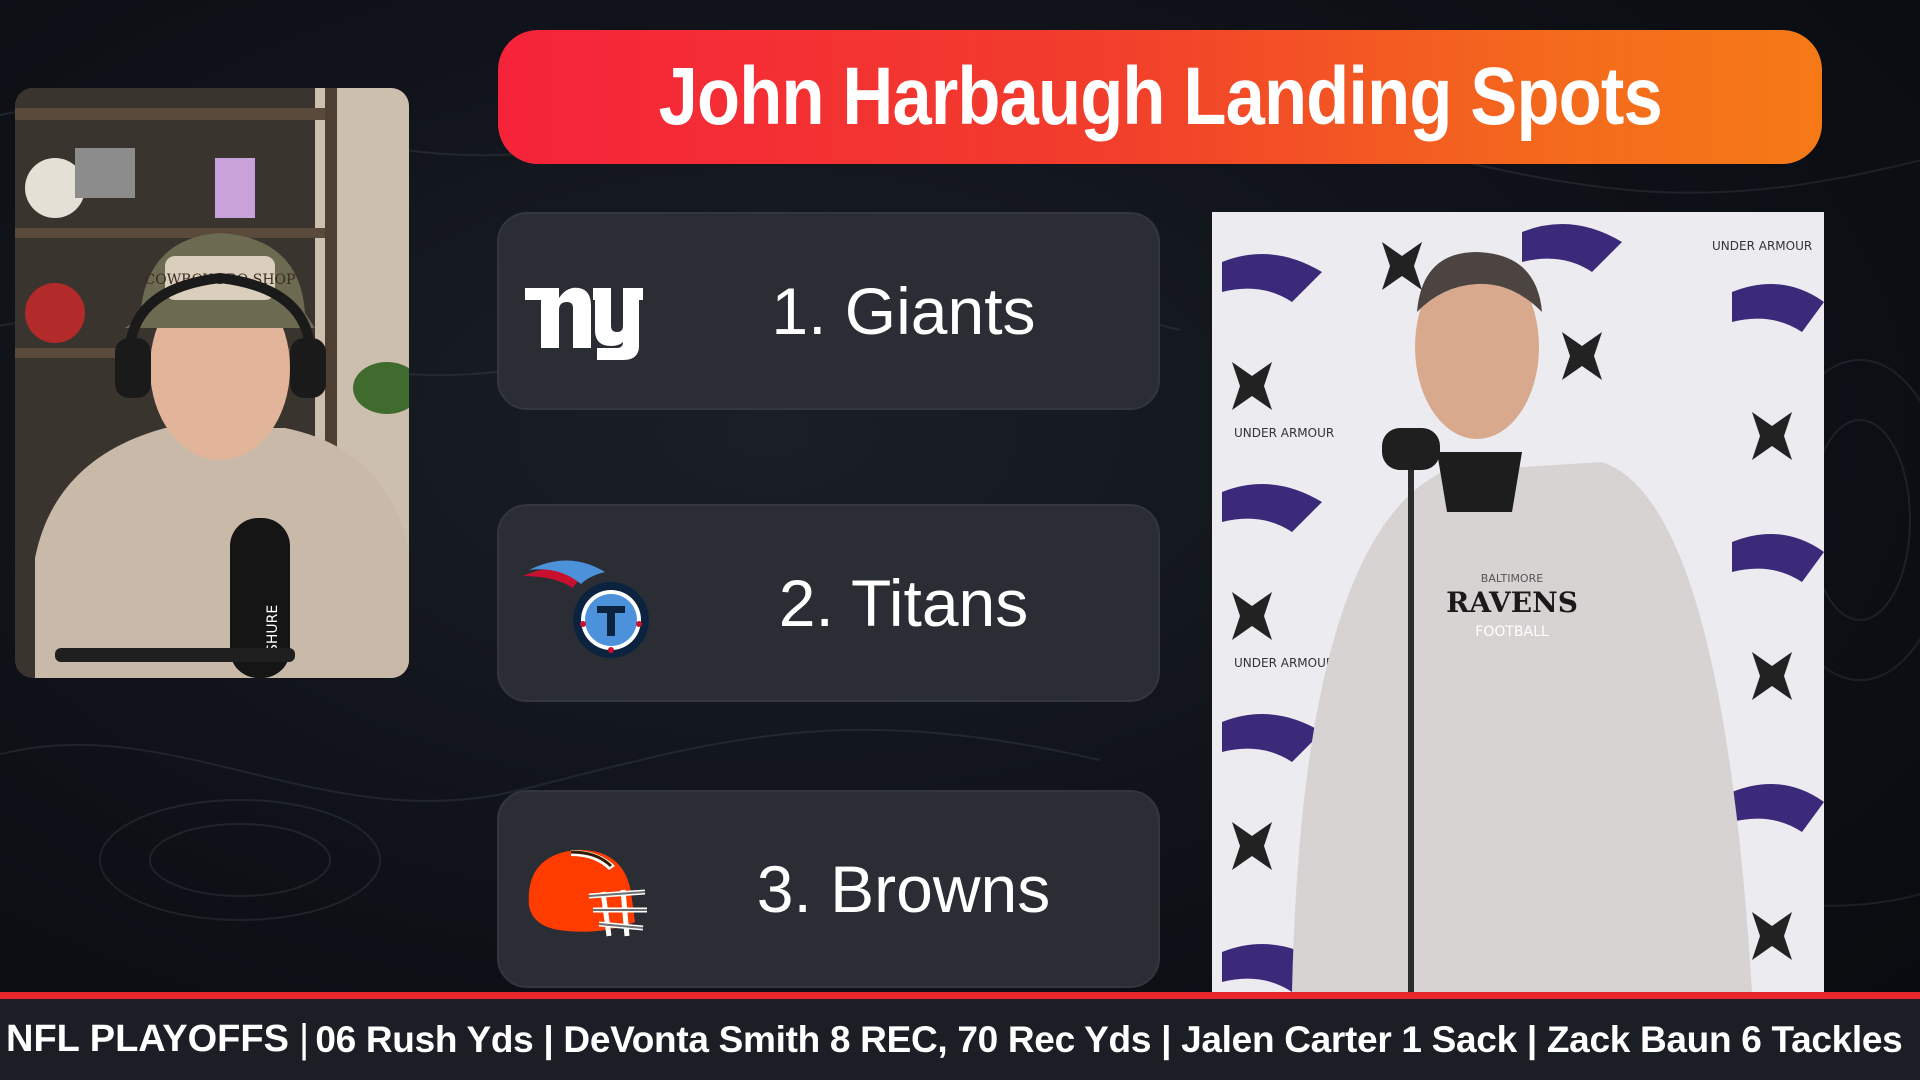  Describe the element at coordinates (1512, 632) in the screenshot. I see `hoodie-text-line3: FOOTBALL` at that location.